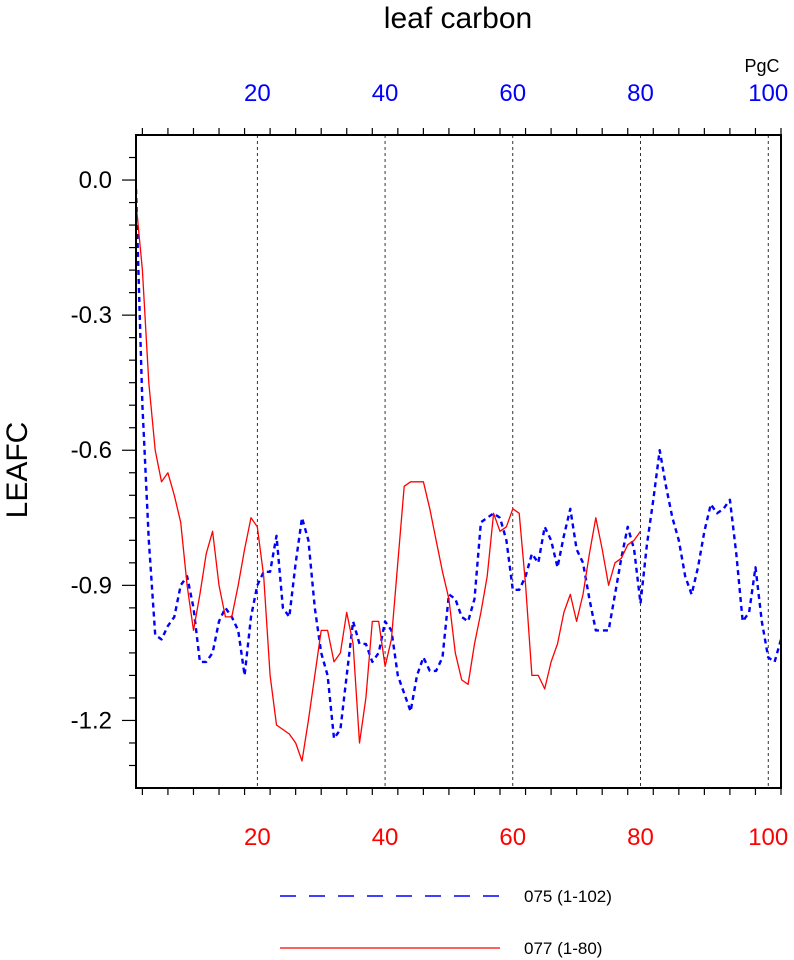 This screenshot has height=960, width=794. What do you see at coordinates (640, 93) in the screenshot?
I see `x-tick-label-top-80: 80` at bounding box center [640, 93].